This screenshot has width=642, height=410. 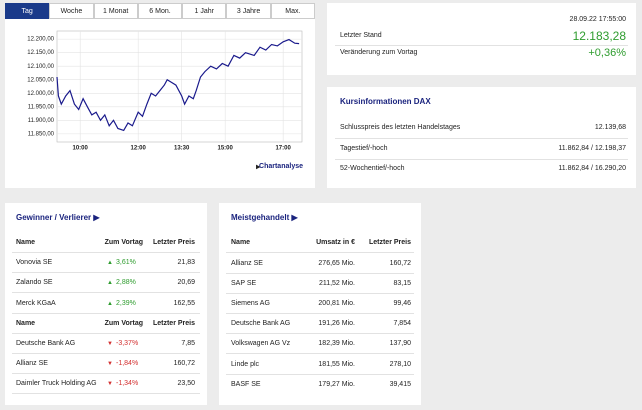 I want to click on row-label: Schlusspreis des letzten Handelstages, so click(x=400, y=127).